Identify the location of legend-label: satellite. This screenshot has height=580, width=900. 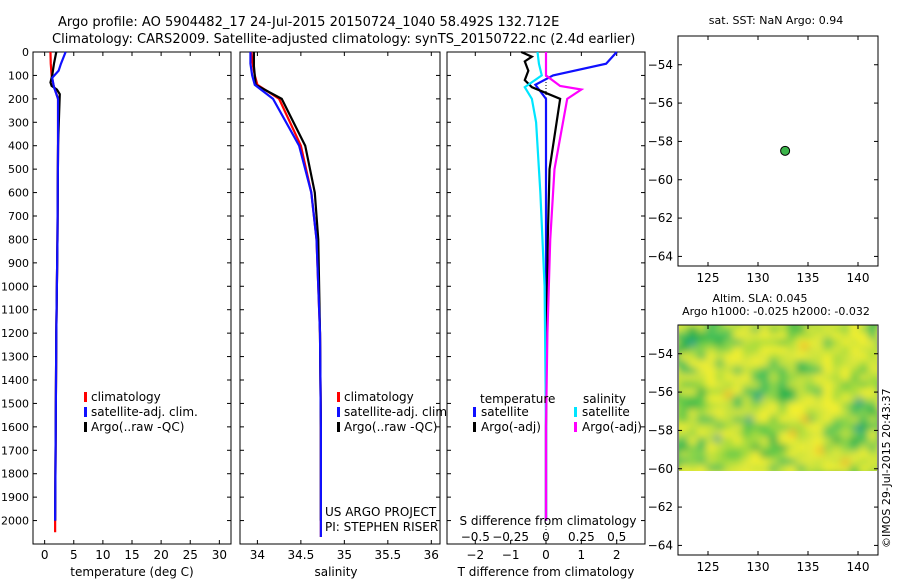
(606, 412).